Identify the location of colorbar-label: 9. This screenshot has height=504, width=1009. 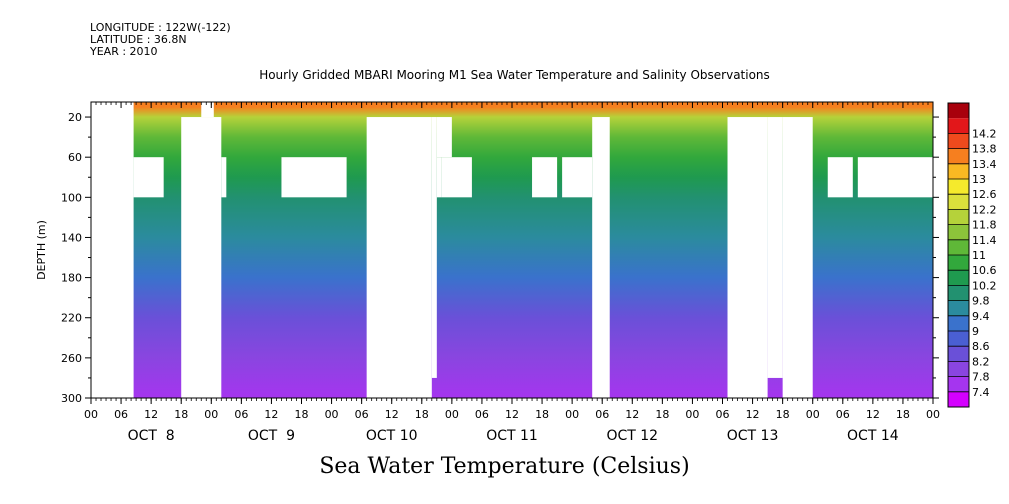
(975, 331).